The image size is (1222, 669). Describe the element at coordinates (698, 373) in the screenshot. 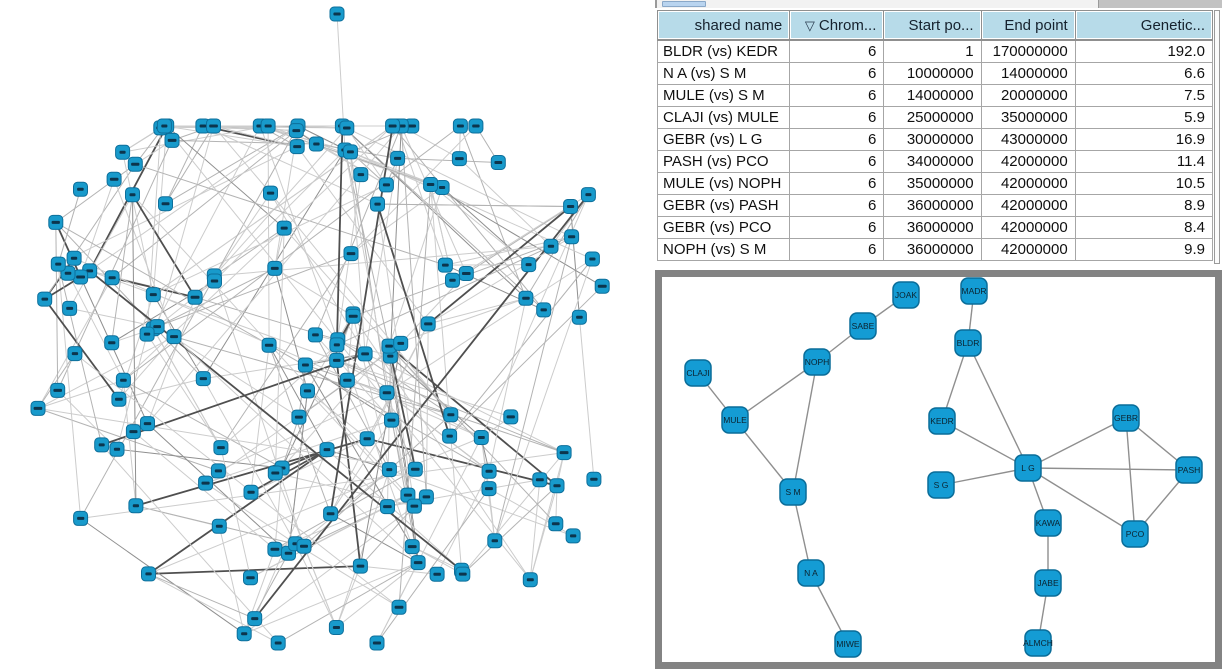

I see `graph-node-CLAJI: CLAJI` at that location.